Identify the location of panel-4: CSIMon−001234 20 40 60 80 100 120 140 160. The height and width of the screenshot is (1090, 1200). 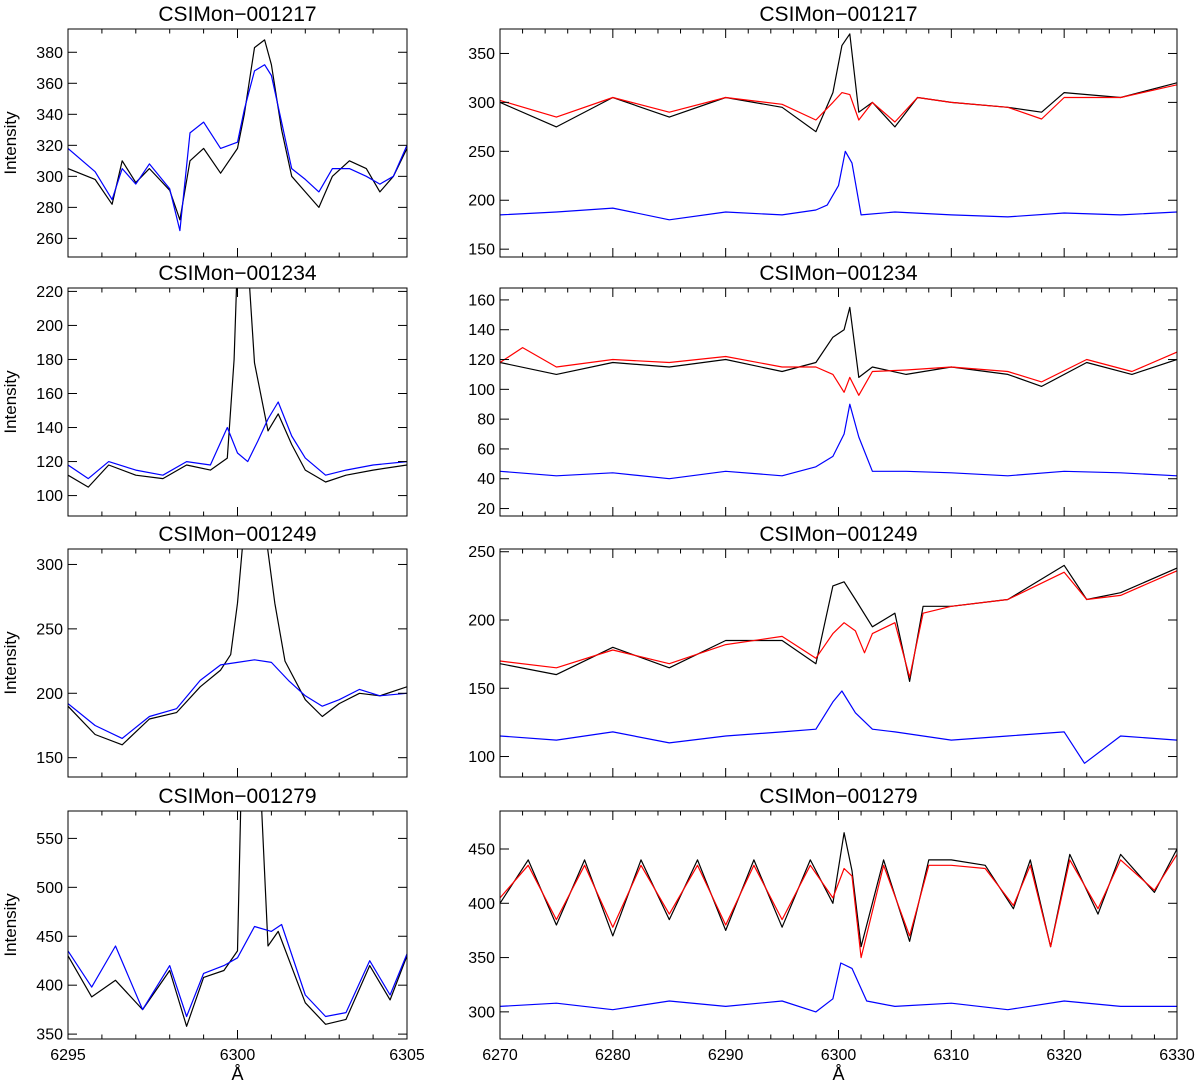
(823, 390).